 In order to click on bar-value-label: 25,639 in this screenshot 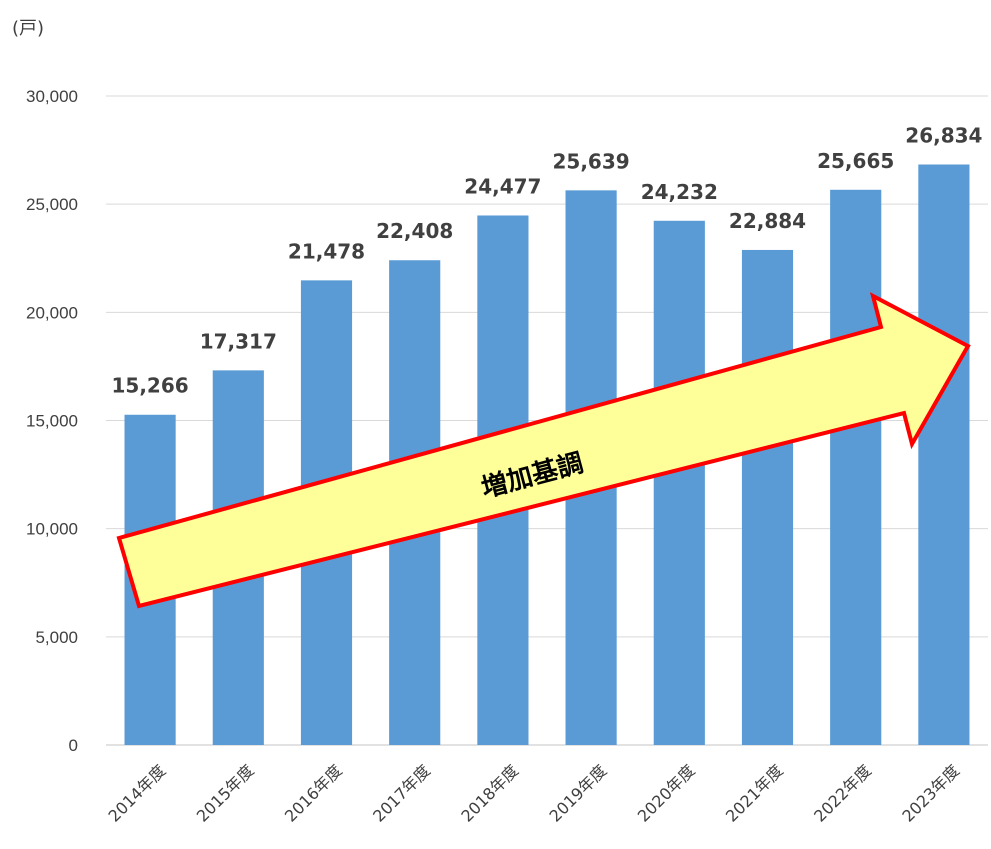, I will do `click(591, 161)`.